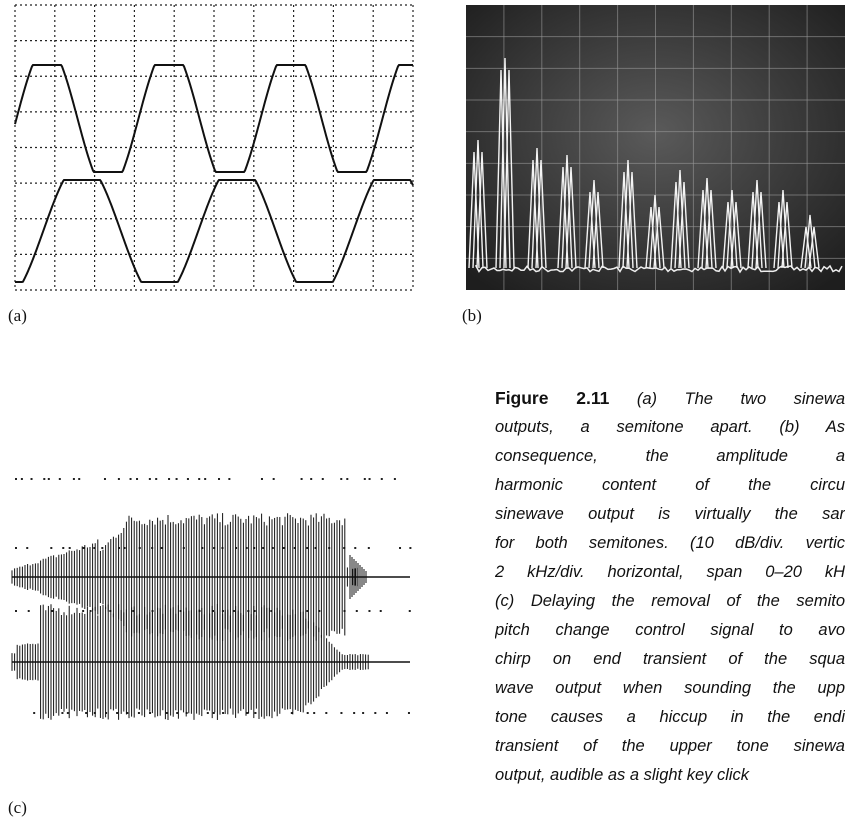 This screenshot has width=845, height=828. What do you see at coordinates (670, 717) in the screenshot?
I see `caption-line: tone causes a hiccup in the endi` at bounding box center [670, 717].